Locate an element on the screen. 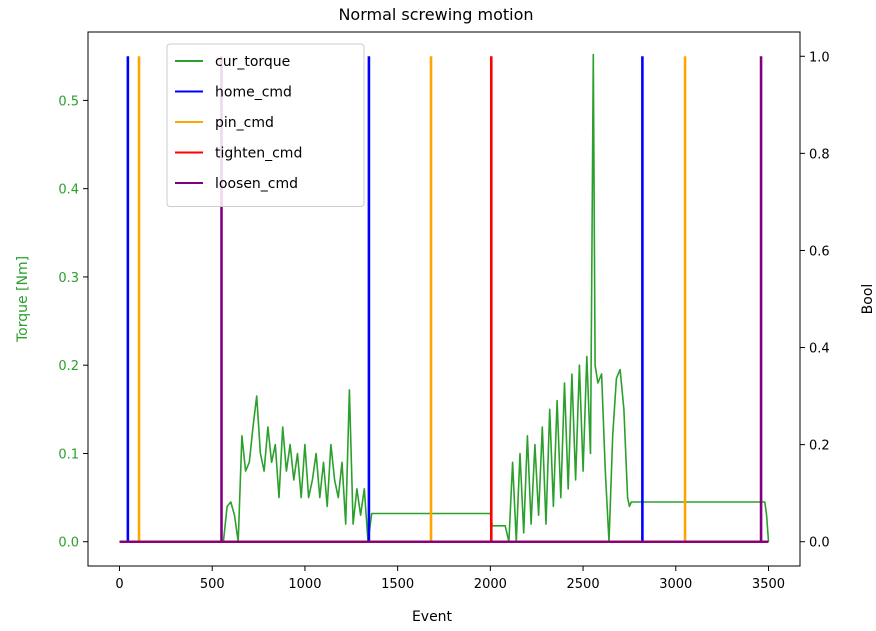 Image resolution: width=876 pixels, height=631 pixels. y-right-tick-label: 0.8 is located at coordinates (819, 154).